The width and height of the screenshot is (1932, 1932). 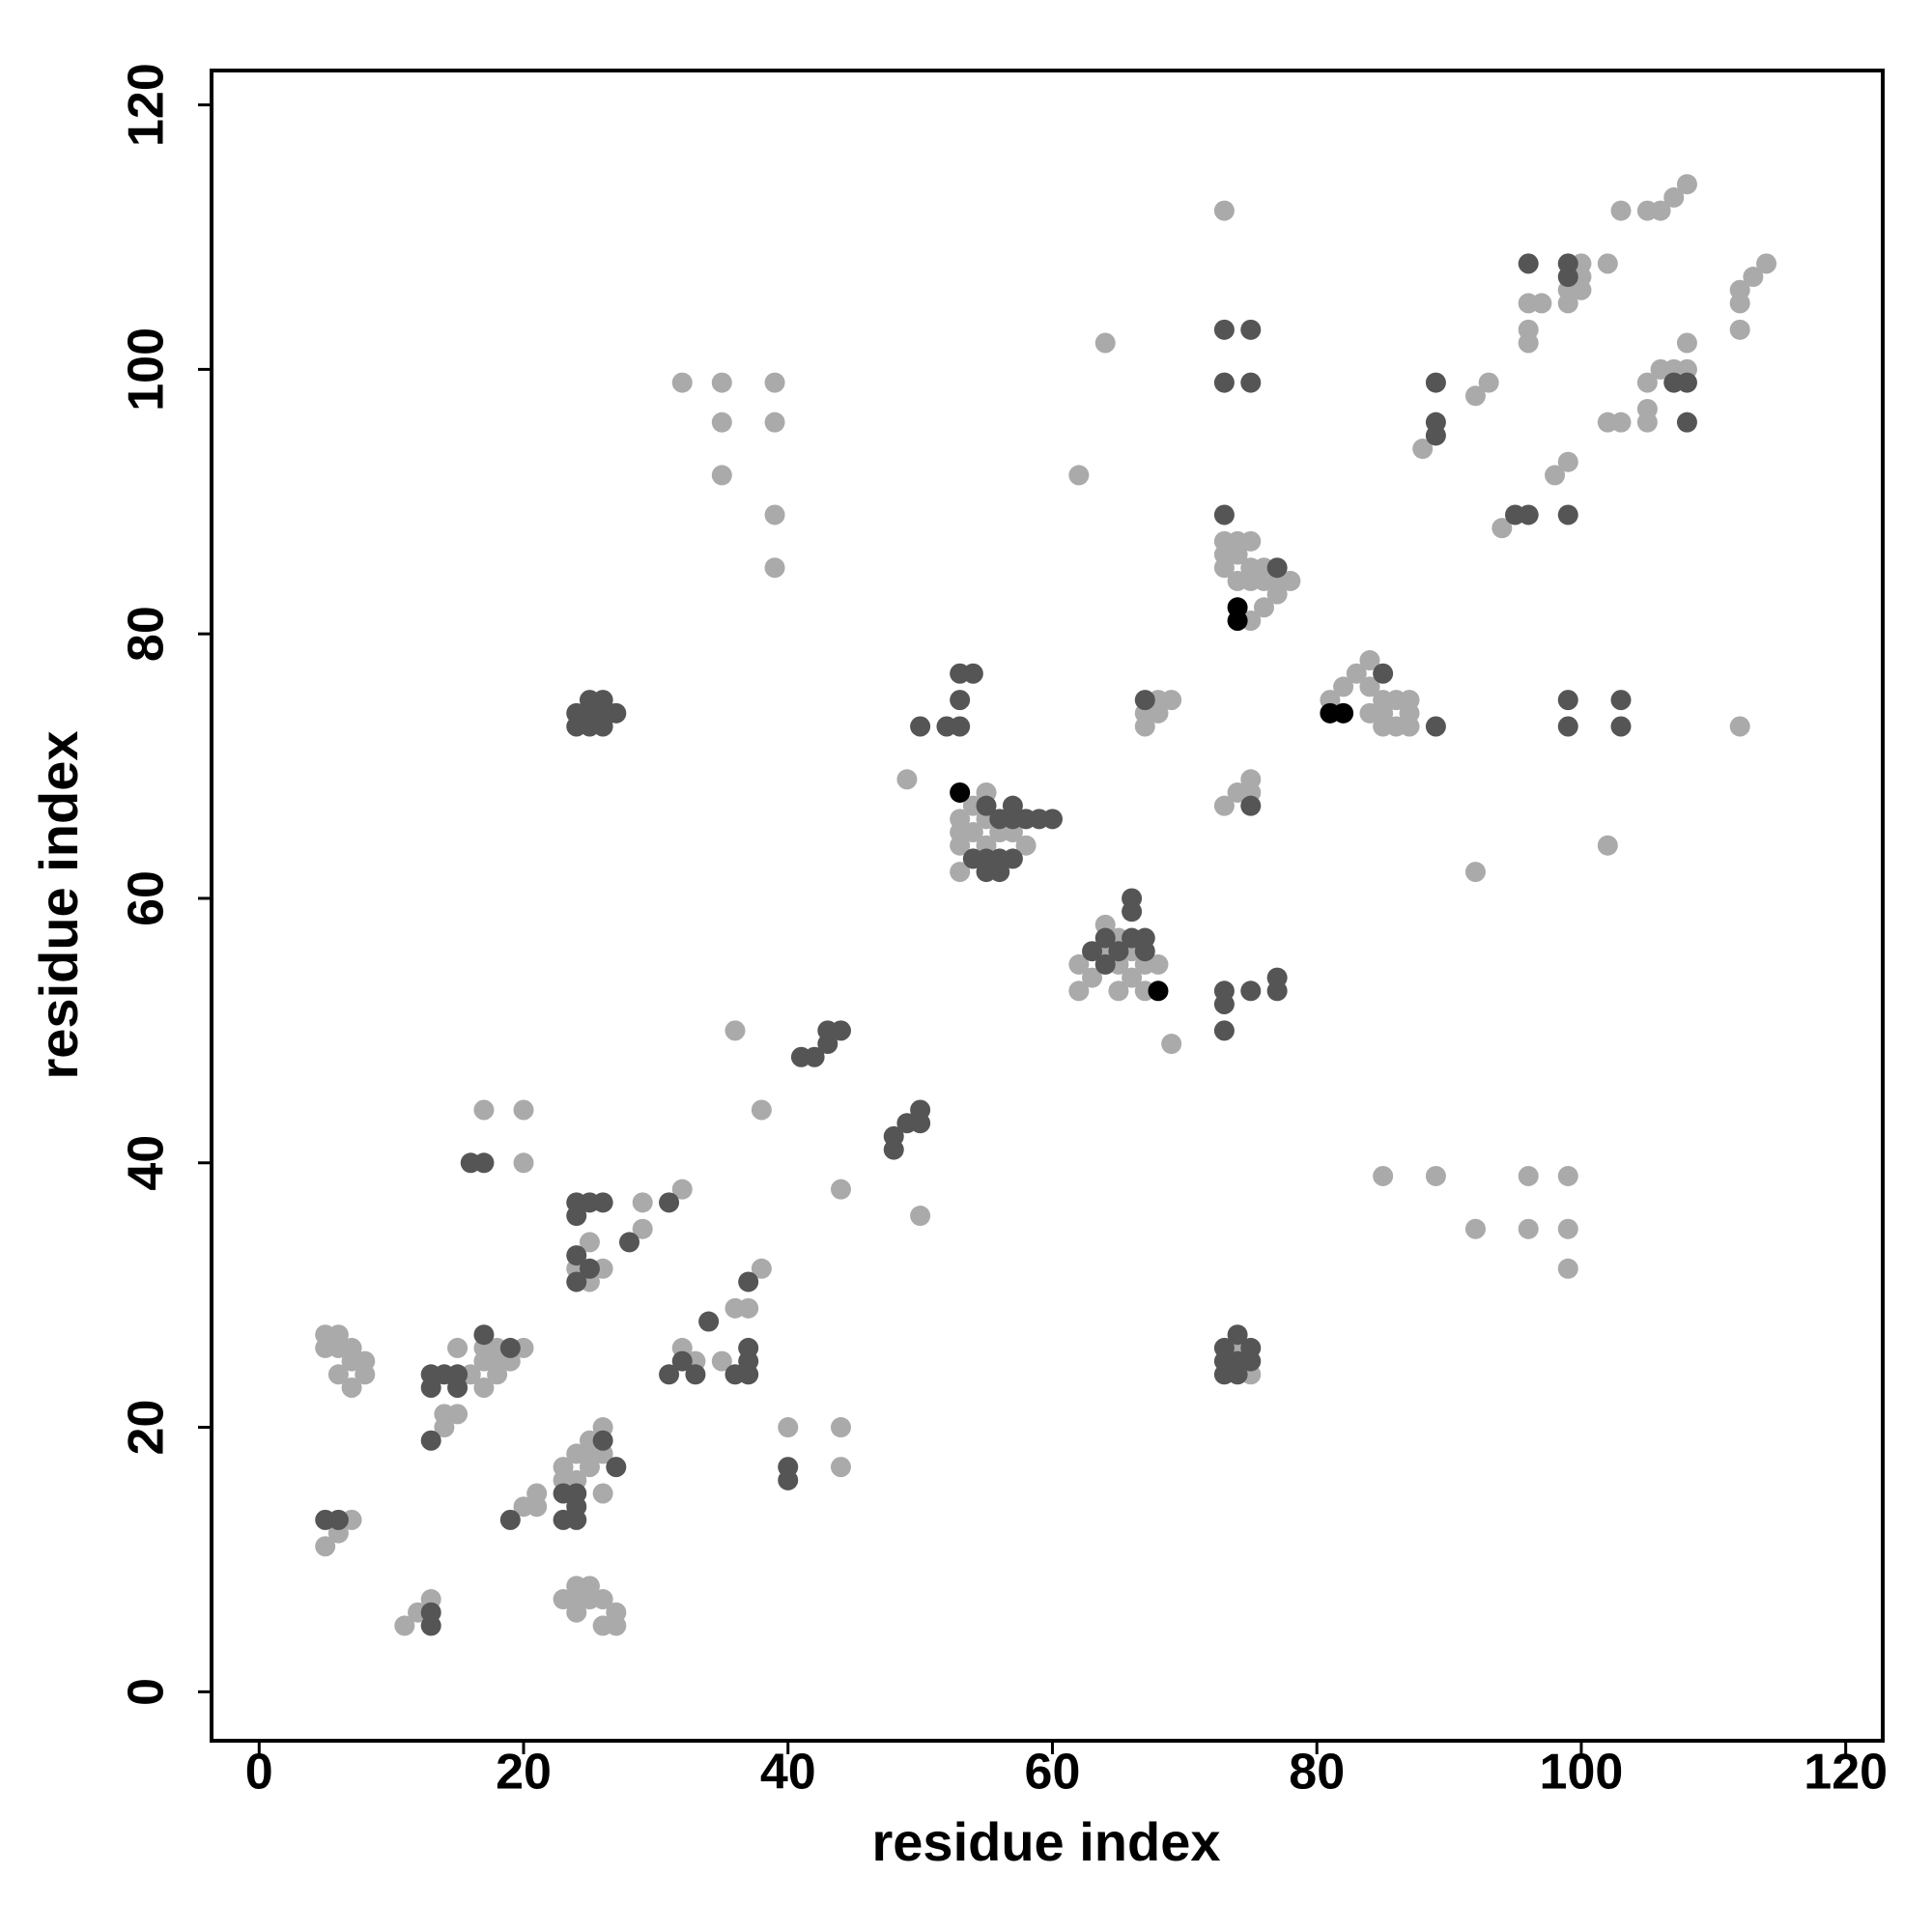 What do you see at coordinates (147, 1163) in the screenshot?
I see `y-tick-label: 40` at bounding box center [147, 1163].